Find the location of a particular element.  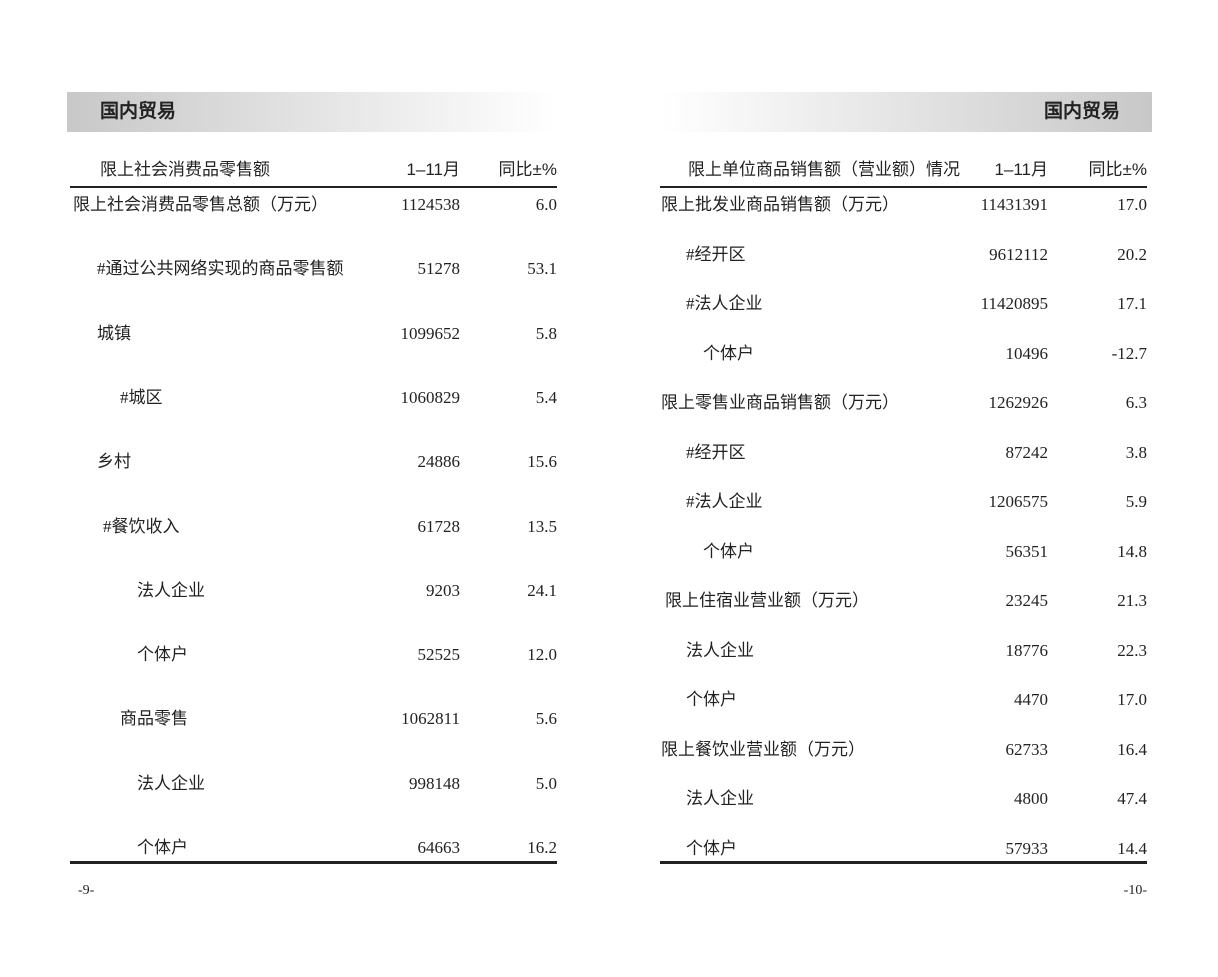

cell-value: 4470 is located at coordinates (1031, 699).